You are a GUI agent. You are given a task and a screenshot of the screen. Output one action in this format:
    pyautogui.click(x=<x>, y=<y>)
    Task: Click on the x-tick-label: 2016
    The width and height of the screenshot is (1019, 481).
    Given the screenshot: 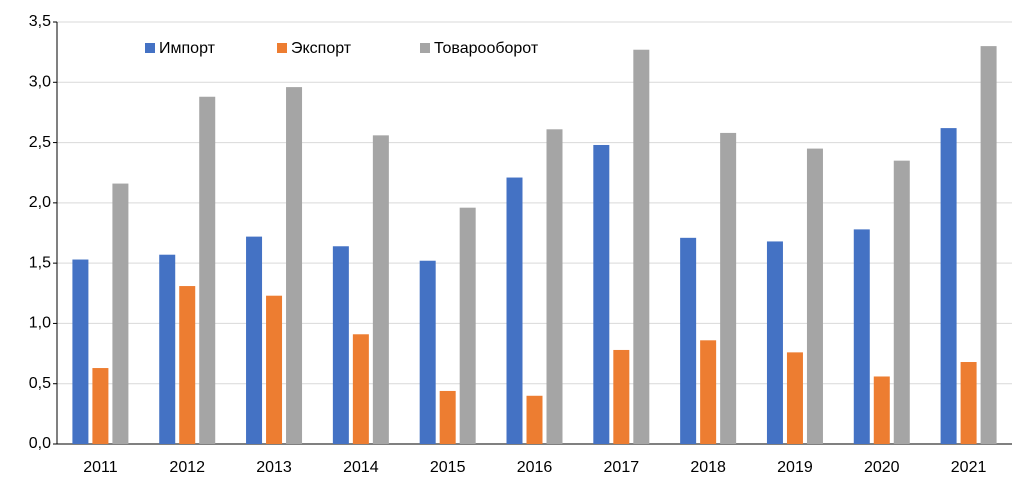 What is the action you would take?
    pyautogui.click(x=535, y=467)
    